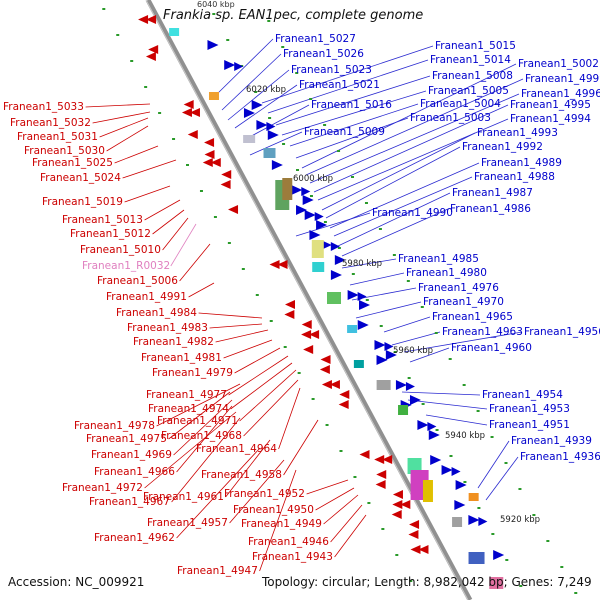 The width and height of the screenshot is (600, 600). What do you see at coordinates (120, 250) in the screenshot?
I see `gene-label: Franean1_5010` at bounding box center [120, 250].